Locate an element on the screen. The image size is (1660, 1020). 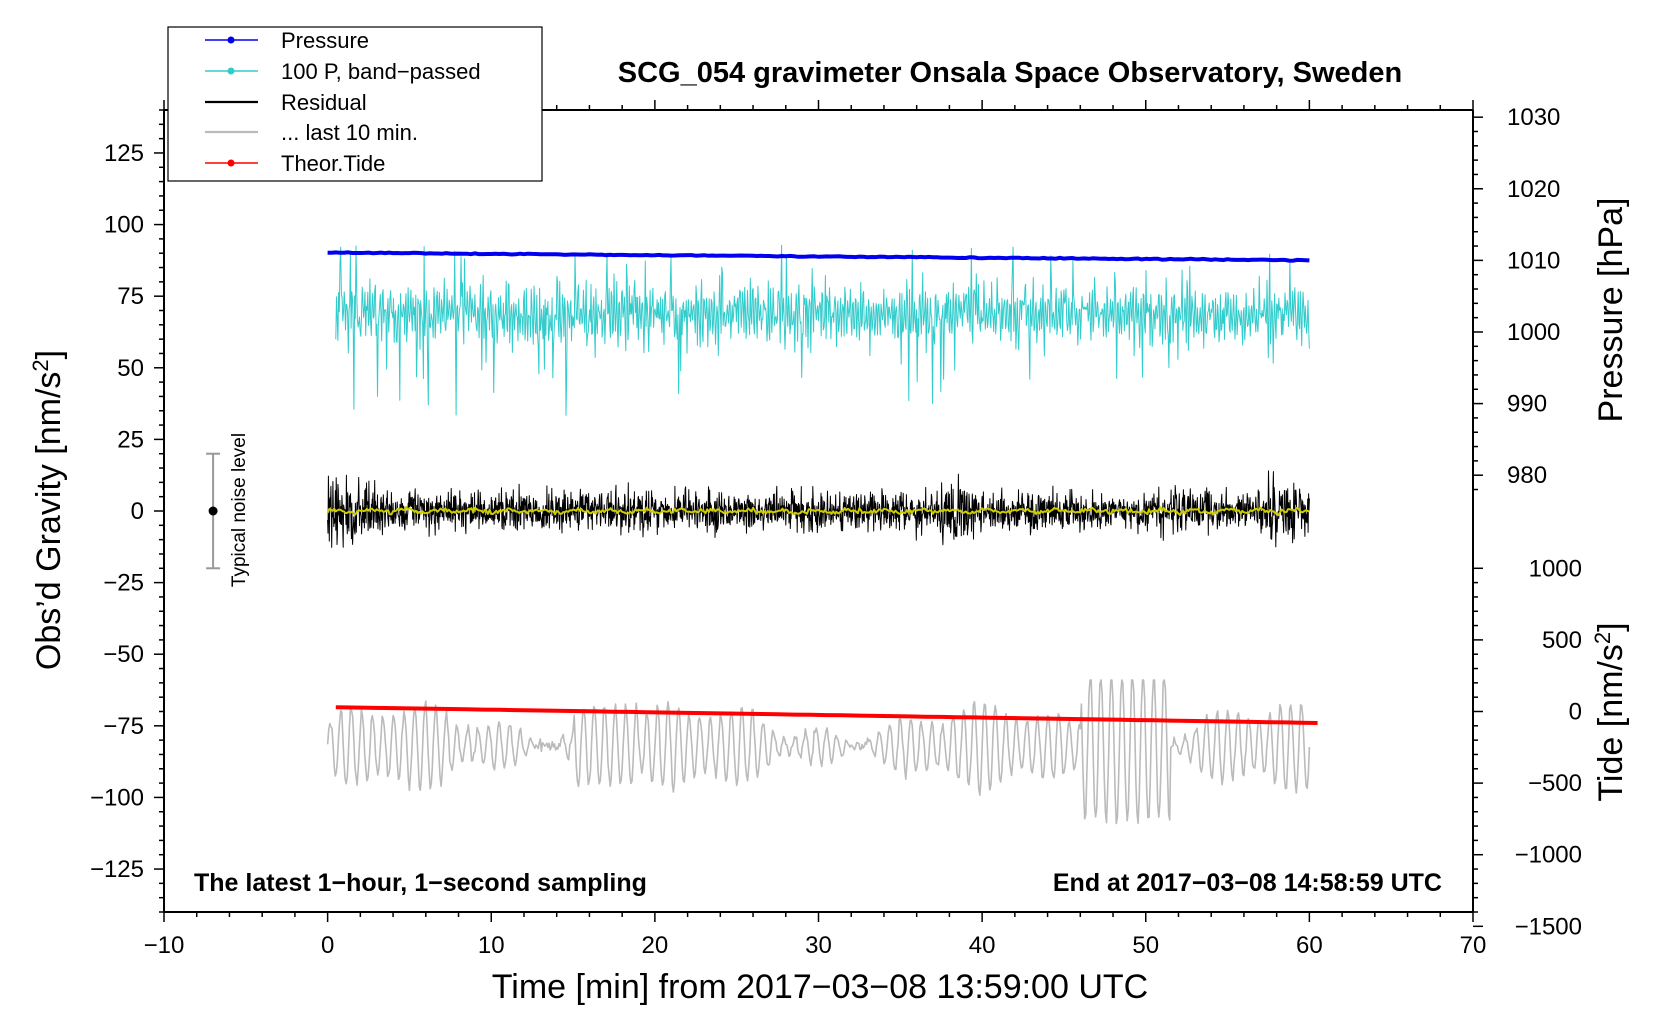
y-tick-label: −50 is located at coordinates (123, 654).